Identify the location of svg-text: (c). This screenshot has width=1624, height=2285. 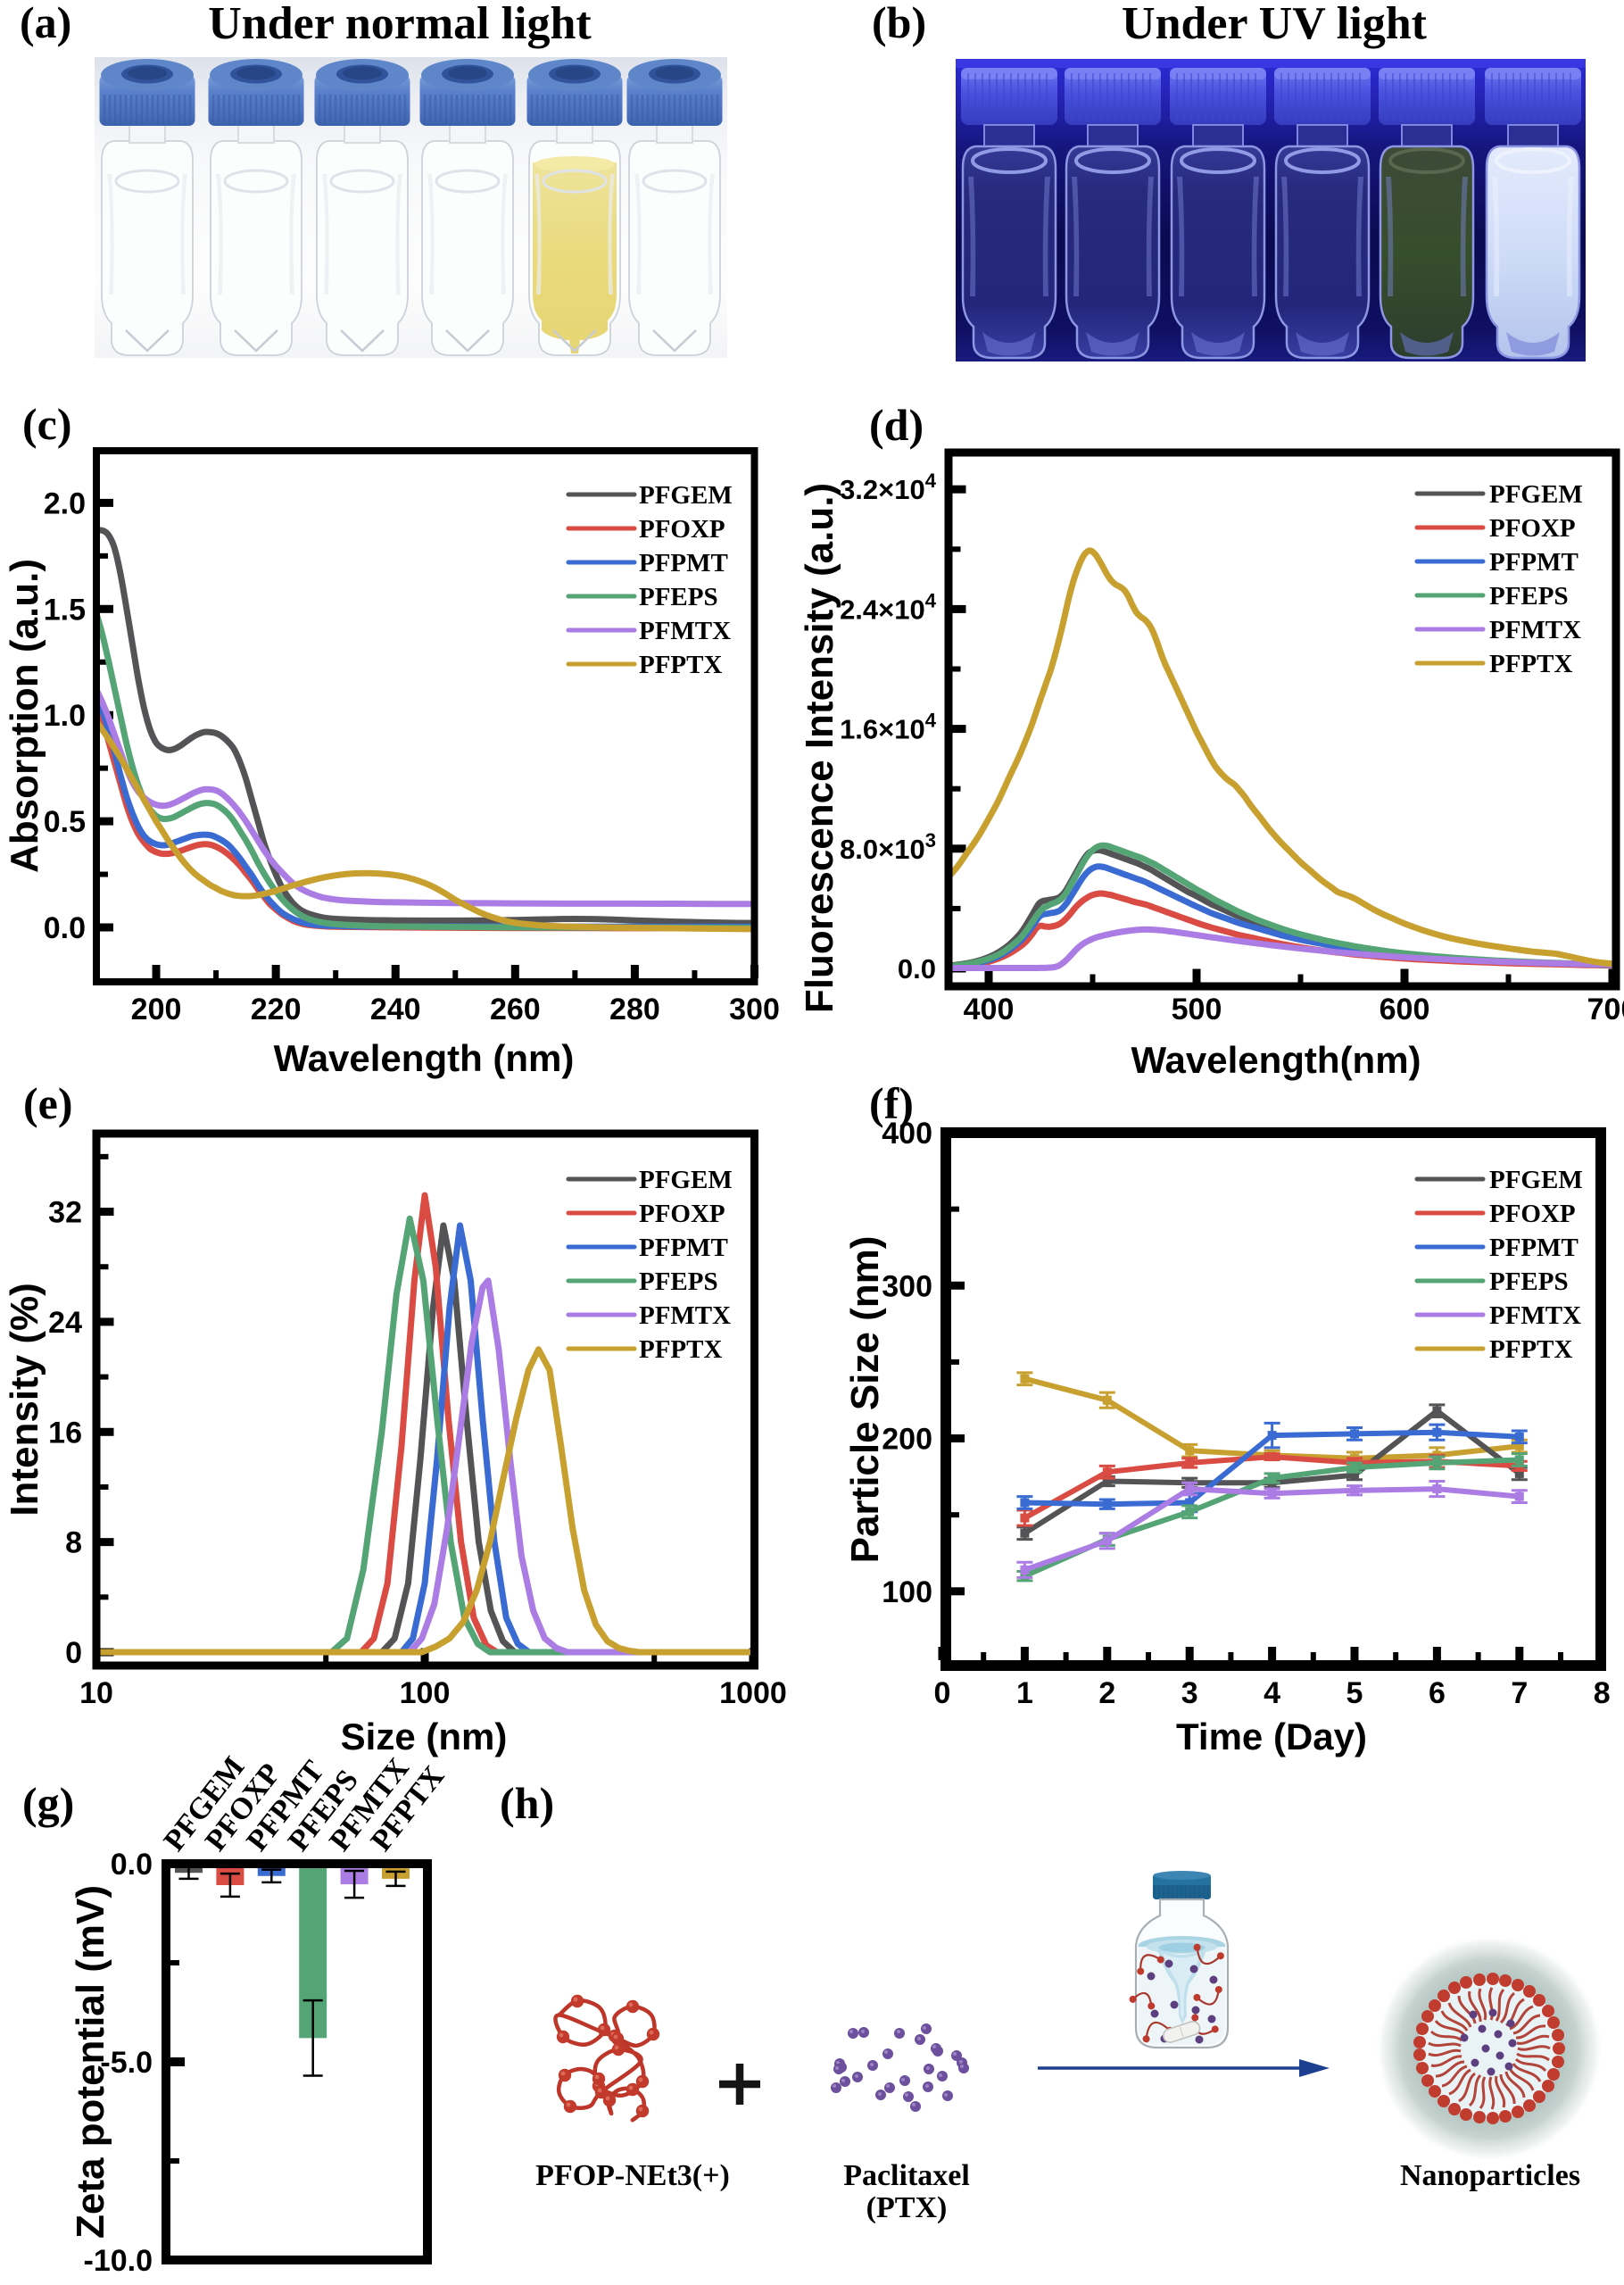
(47, 424).